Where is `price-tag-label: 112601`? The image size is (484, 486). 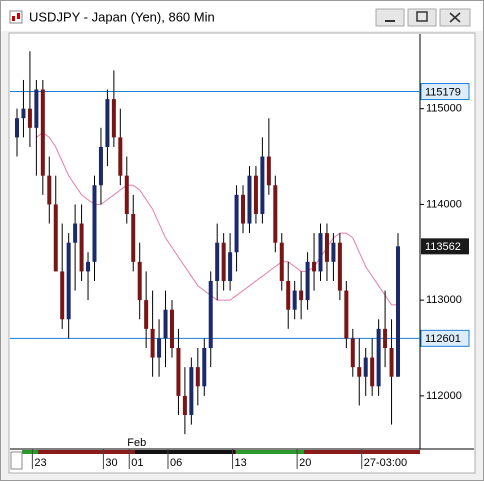 price-tag-label: 112601 is located at coordinates (443, 339).